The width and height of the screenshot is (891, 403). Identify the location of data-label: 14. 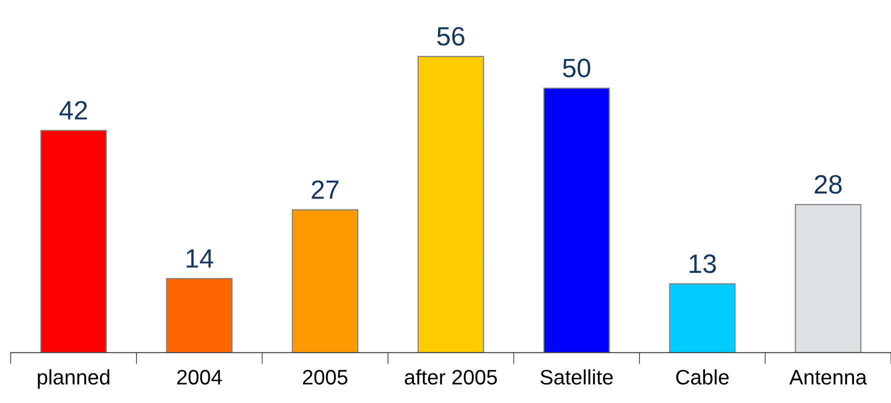
(200, 258).